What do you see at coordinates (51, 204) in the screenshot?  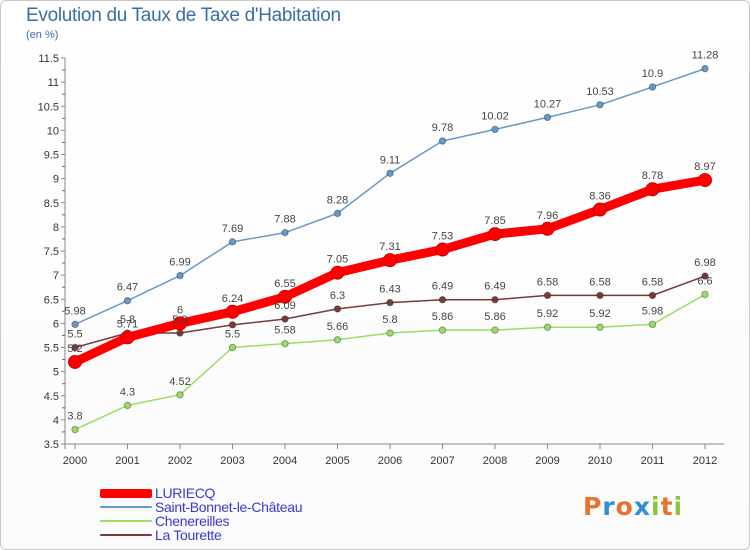 I see `y-tick-label: 8.5` at bounding box center [51, 204].